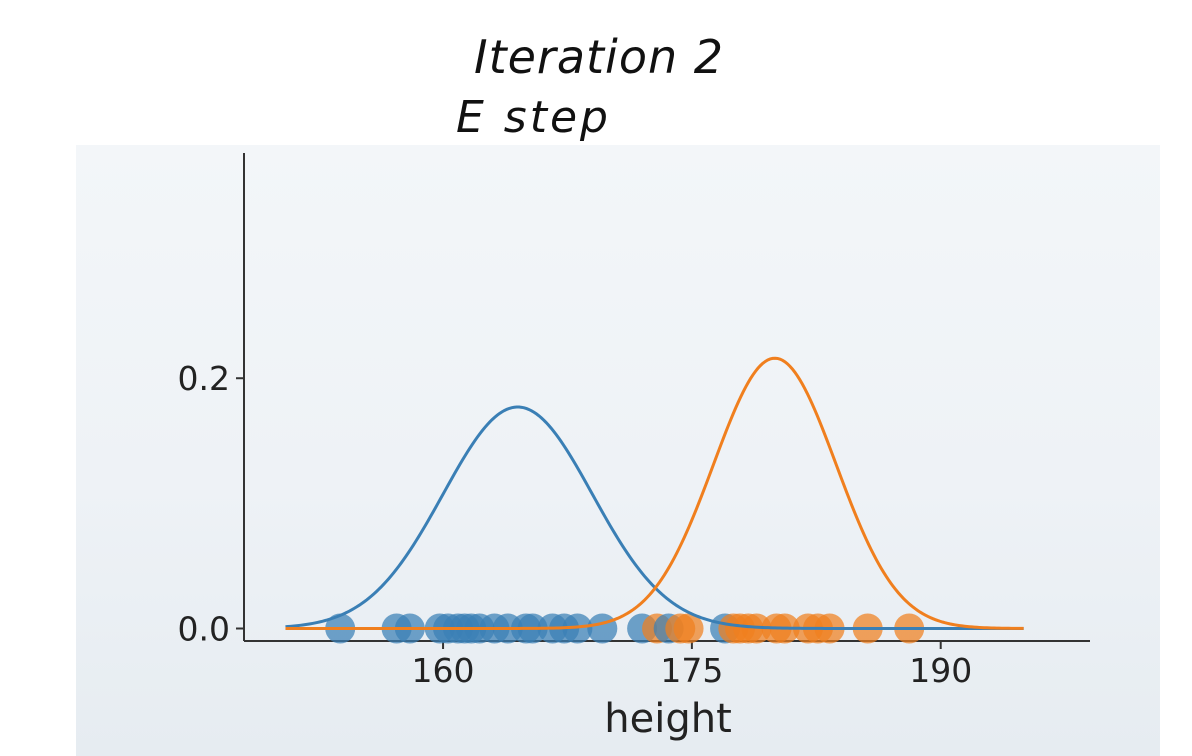 The width and height of the screenshot is (1192, 756). What do you see at coordinates (668, 719) in the screenshot?
I see `x-axis-title: height` at bounding box center [668, 719].